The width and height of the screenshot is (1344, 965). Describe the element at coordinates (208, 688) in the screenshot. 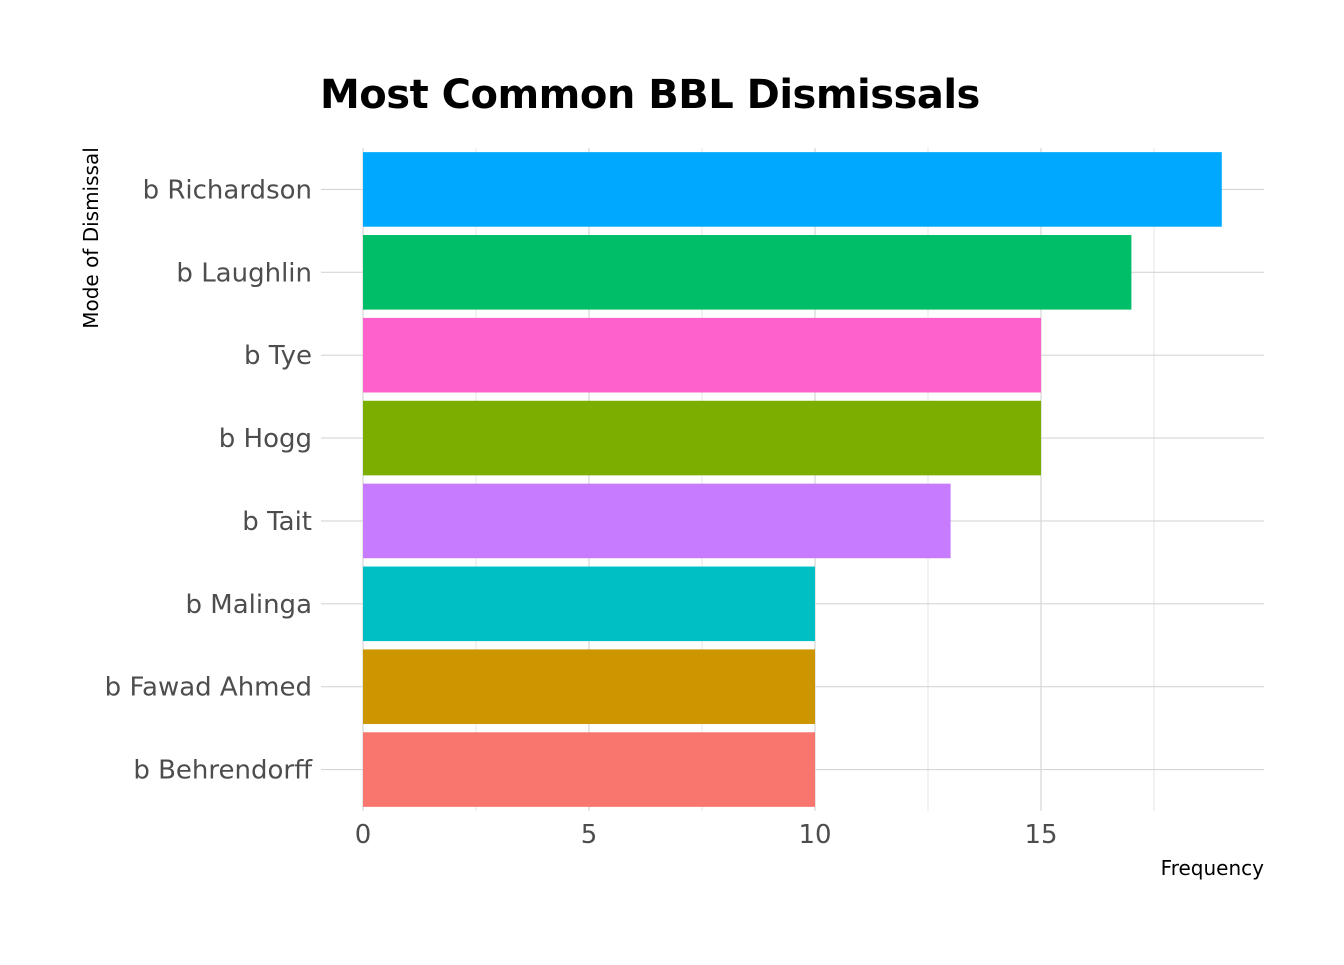

I see `y-tick-label: b Fawad Ahmed` at that location.